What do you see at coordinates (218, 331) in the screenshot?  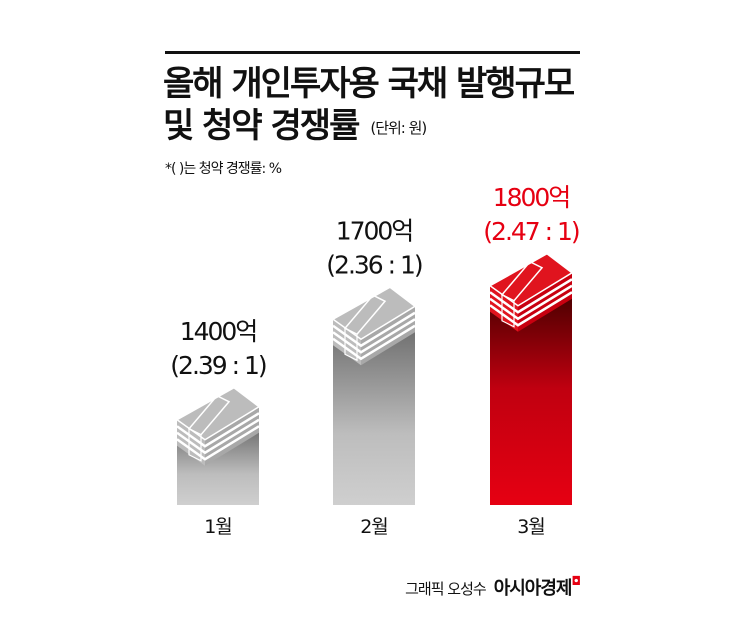 I see `value-label: 1400억` at bounding box center [218, 331].